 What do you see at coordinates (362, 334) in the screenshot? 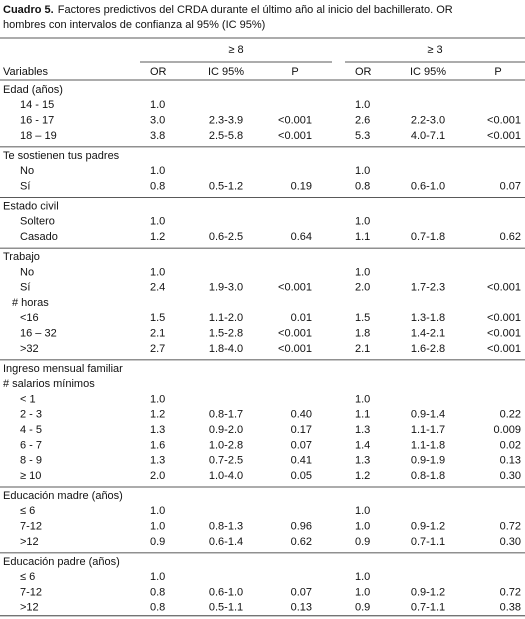
I see `cell: 1.8` at bounding box center [362, 334].